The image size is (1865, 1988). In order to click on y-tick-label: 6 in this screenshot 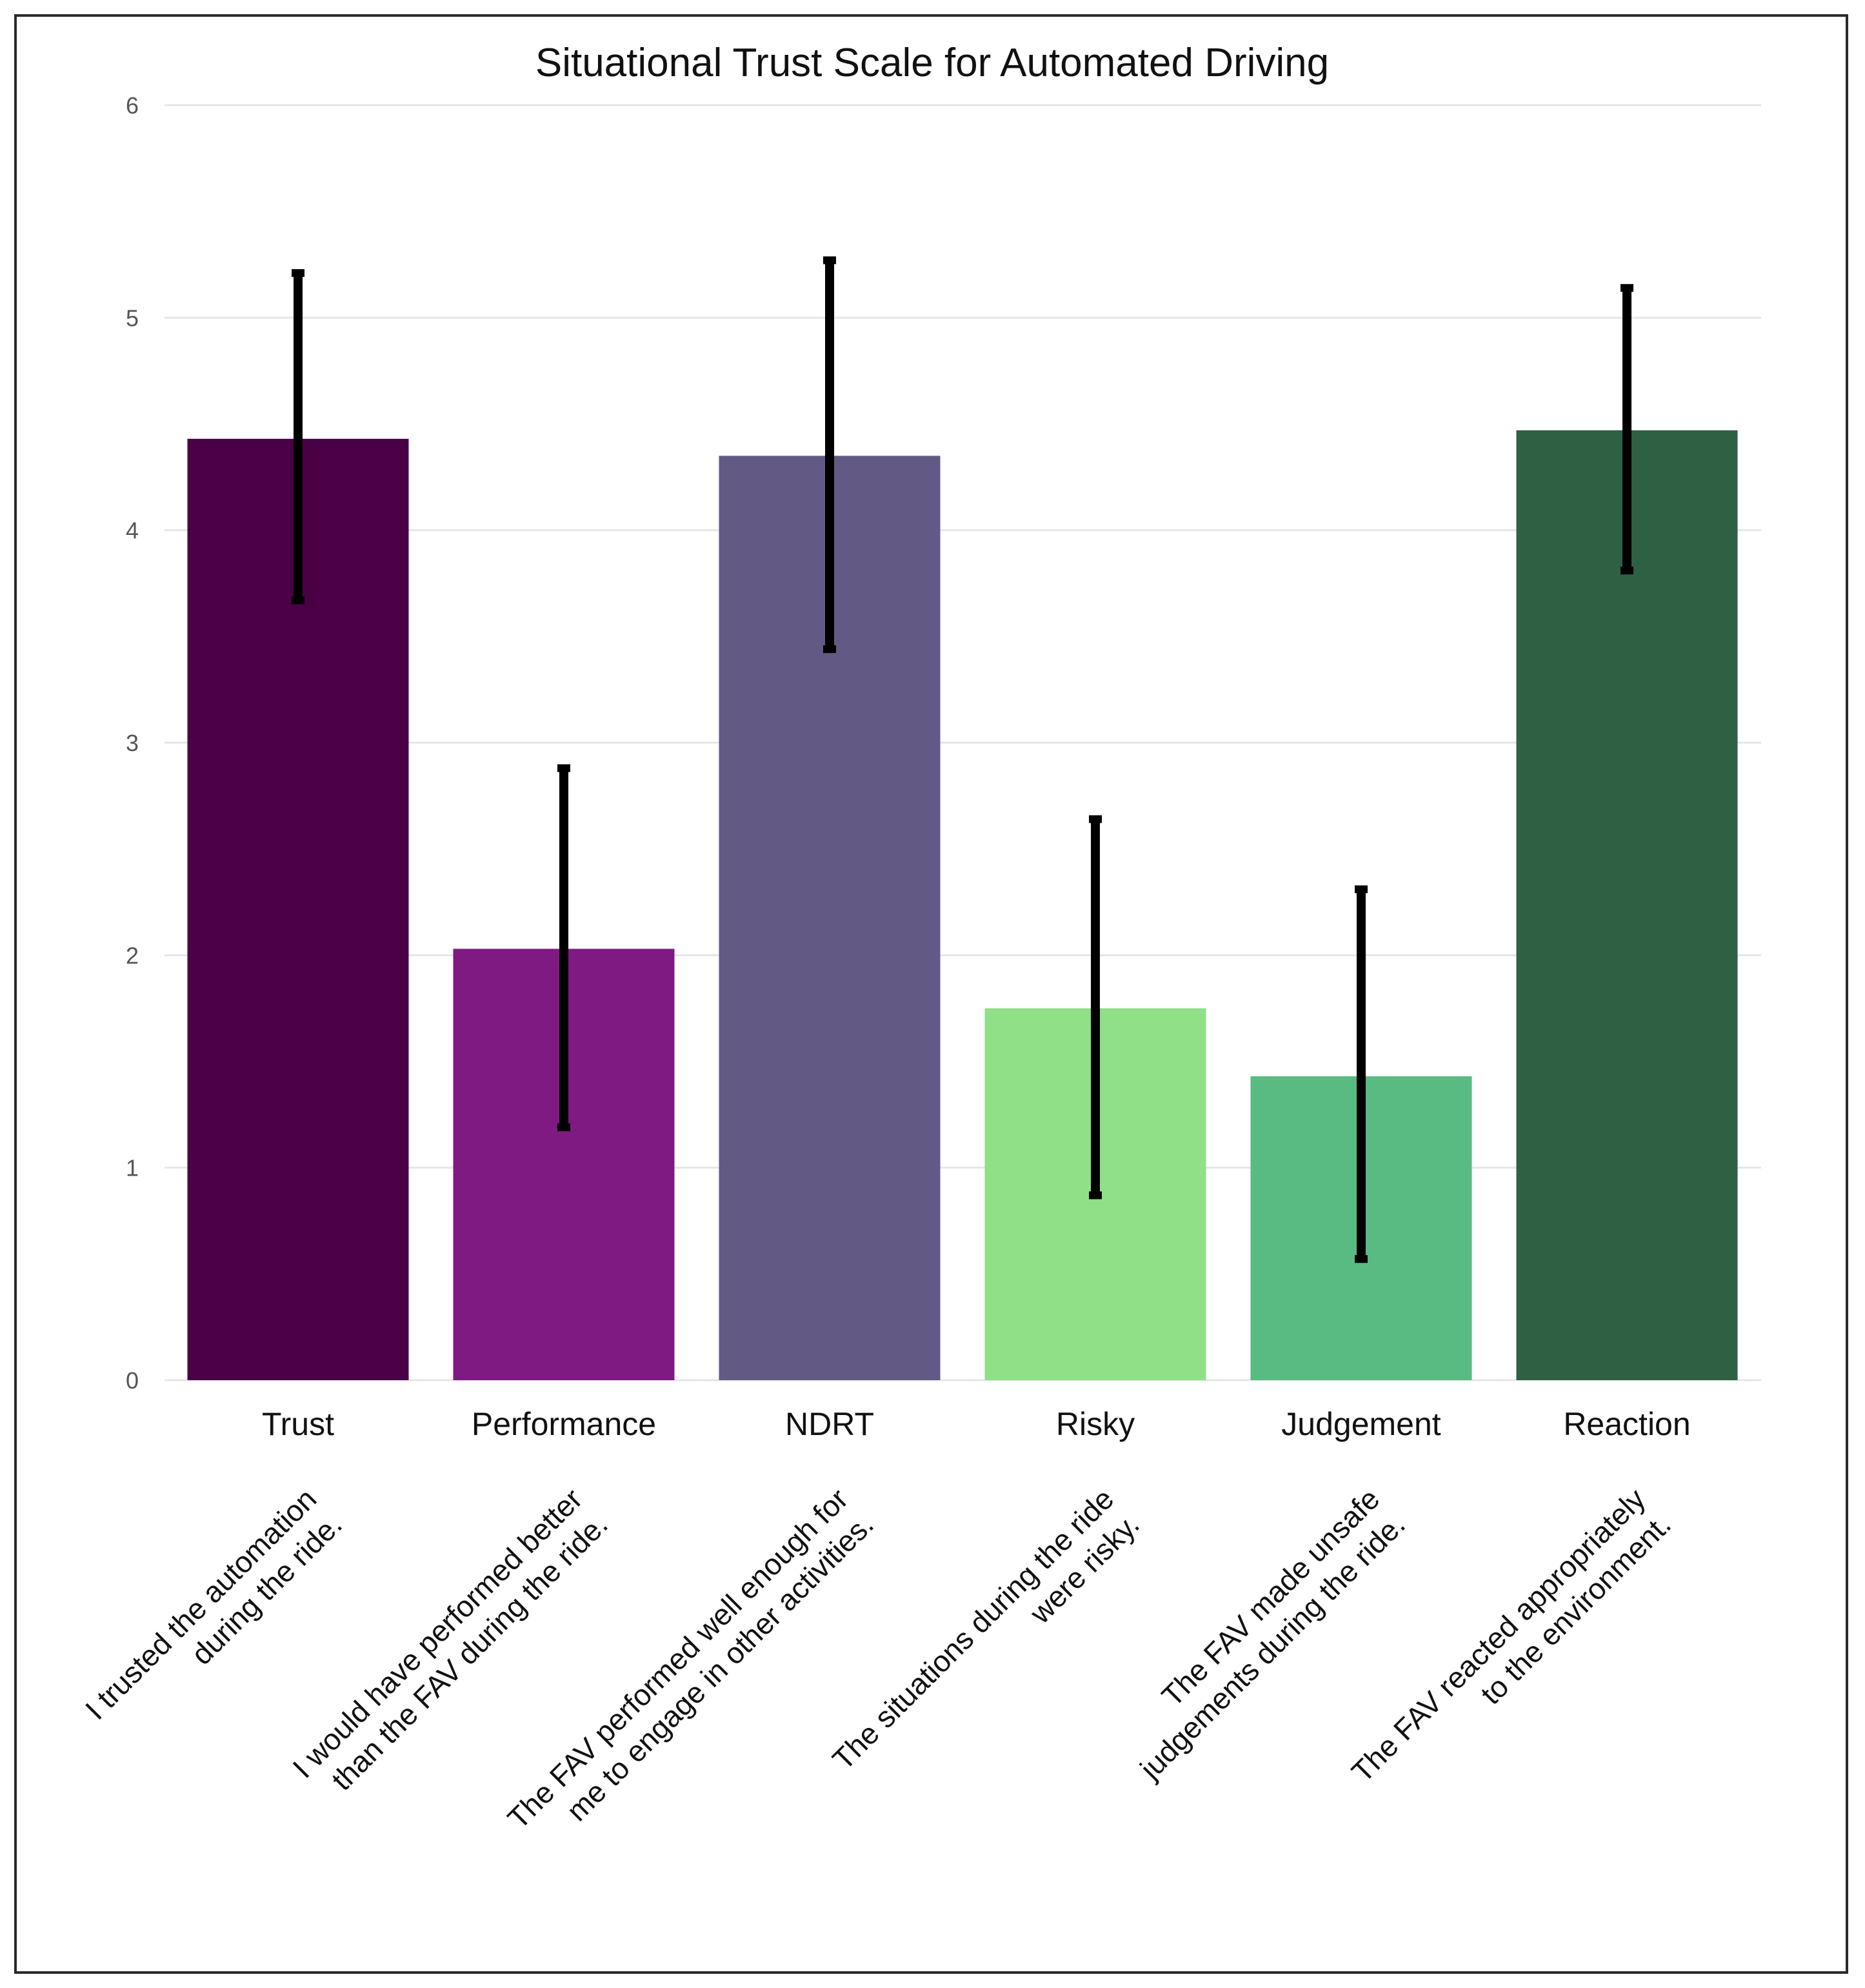, I will do `click(132, 105)`.